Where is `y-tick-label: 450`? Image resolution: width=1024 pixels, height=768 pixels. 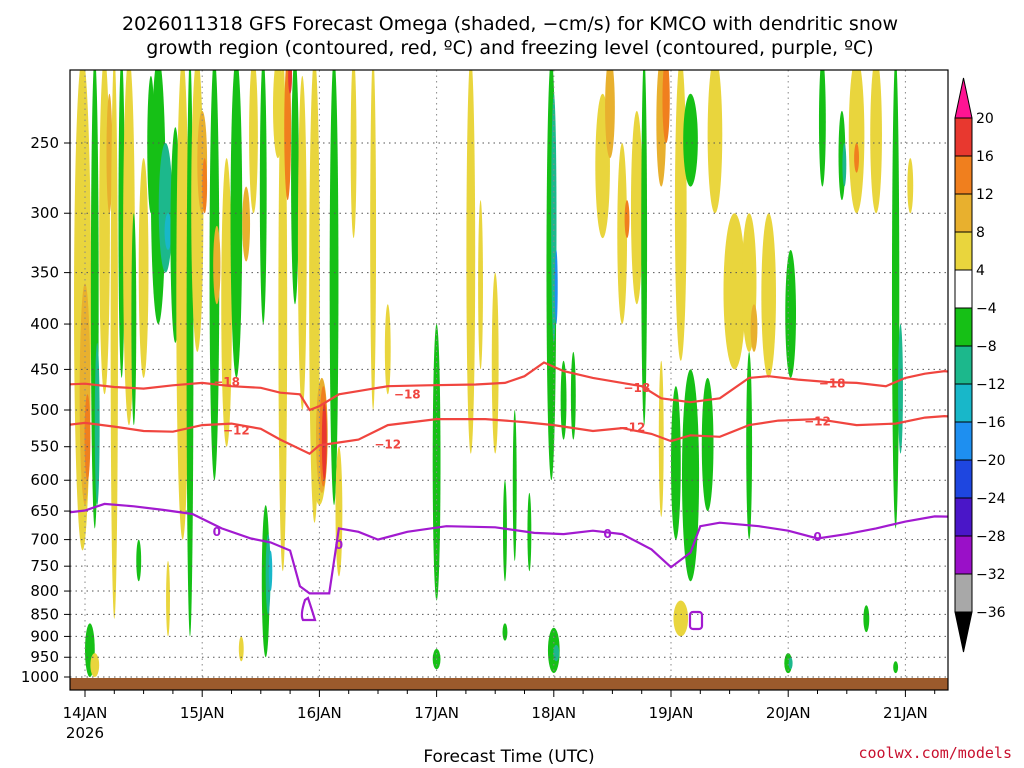 y-tick-label: 450 is located at coordinates (44, 369).